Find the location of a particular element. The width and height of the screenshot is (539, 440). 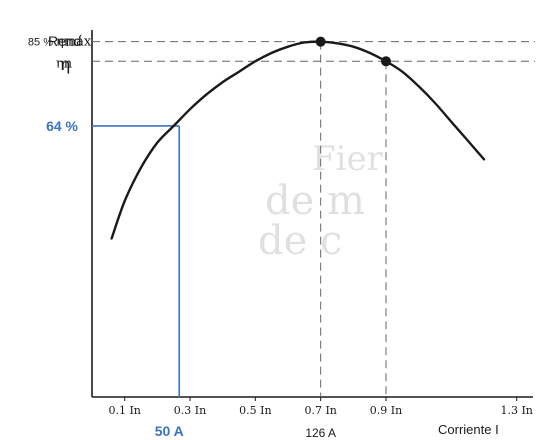

x-tick-label-0: 0.1 In is located at coordinates (124, 410).